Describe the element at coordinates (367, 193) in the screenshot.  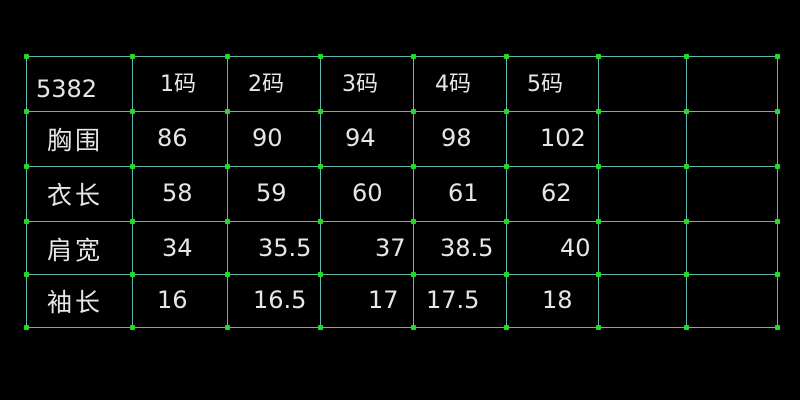
I see `table-cell: 60` at that location.